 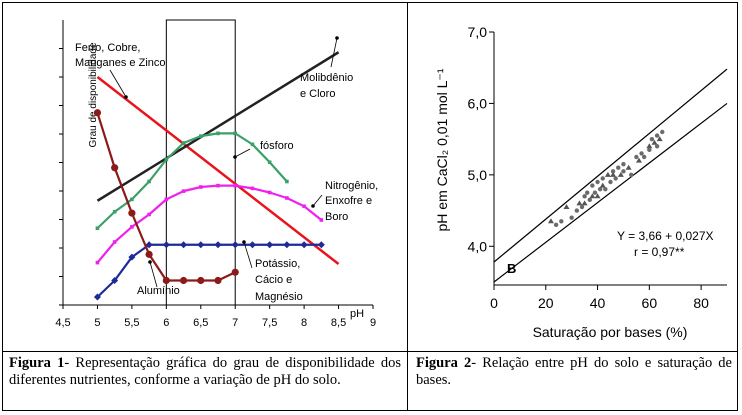 What do you see at coordinates (598, 303) in the screenshot?
I see `x-tick-label: 40` at bounding box center [598, 303].